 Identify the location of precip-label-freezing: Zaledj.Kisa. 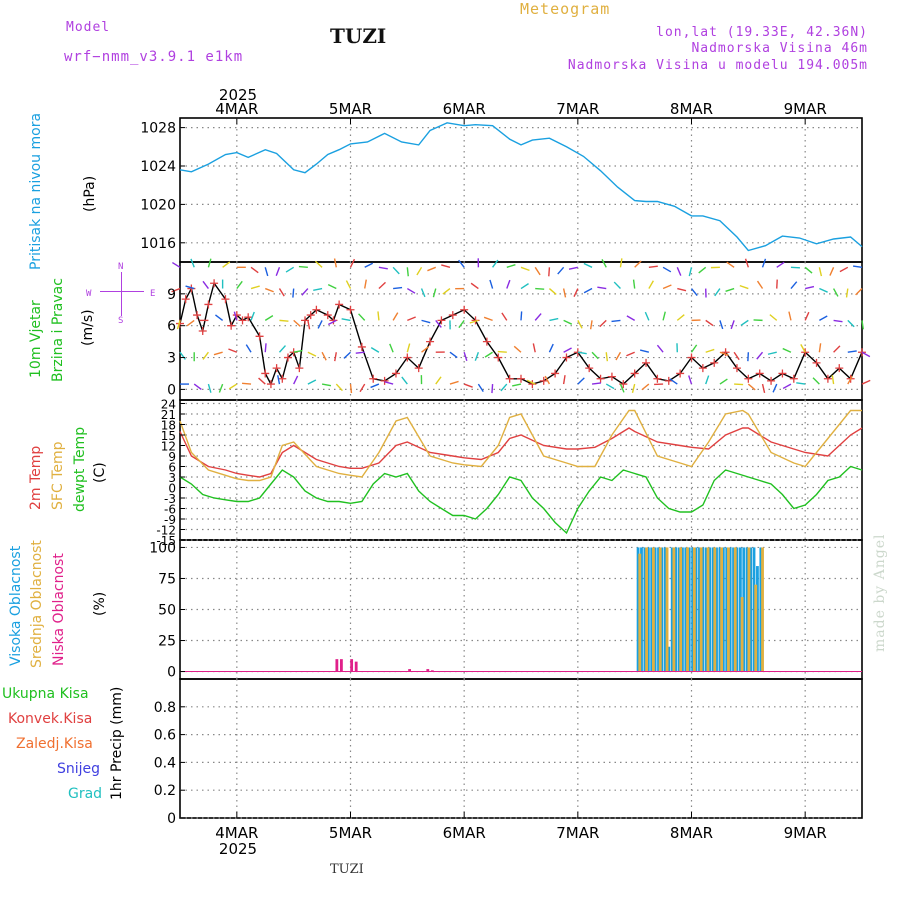
(54, 744).